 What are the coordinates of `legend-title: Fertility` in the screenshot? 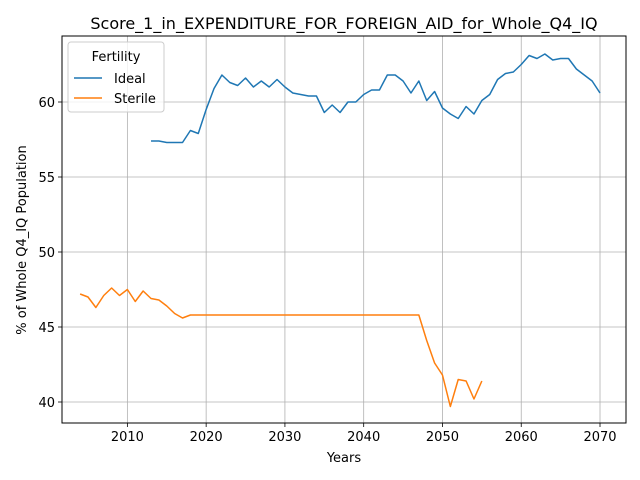 It's located at (116, 57).